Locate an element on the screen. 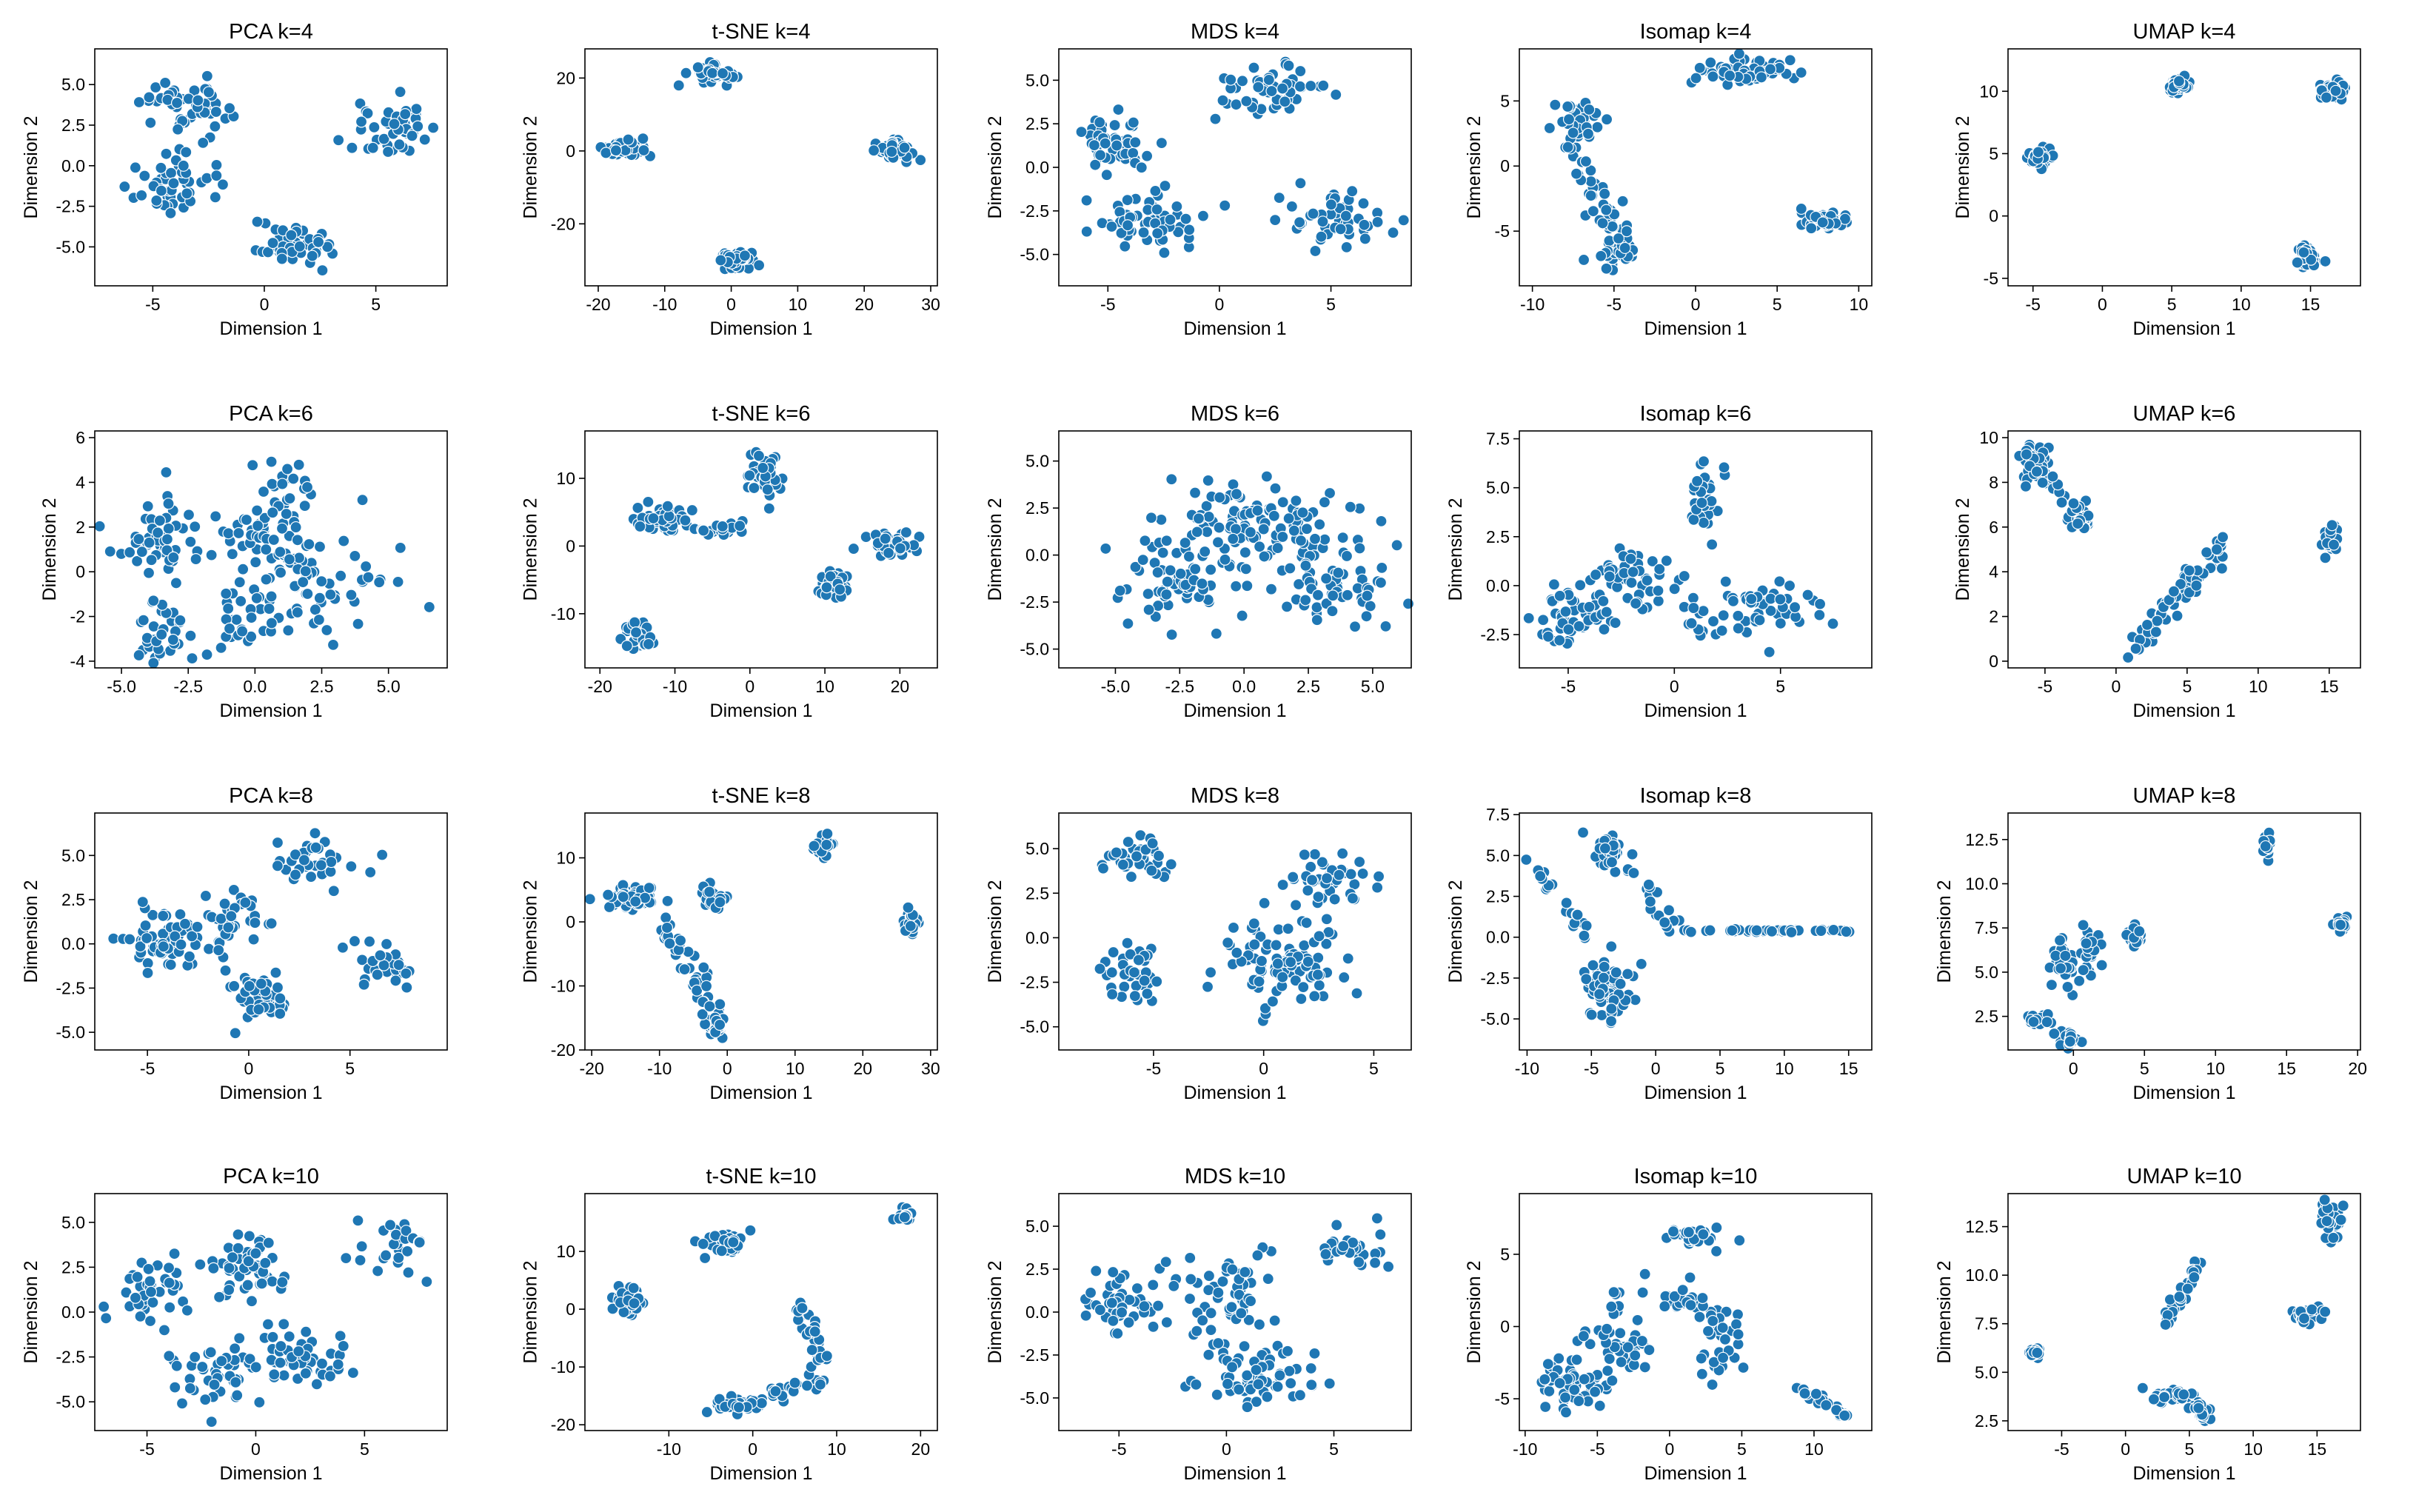 This screenshot has height=1512, width=2416. subplot-title: UMAP k=6 is located at coordinates (2184, 414).